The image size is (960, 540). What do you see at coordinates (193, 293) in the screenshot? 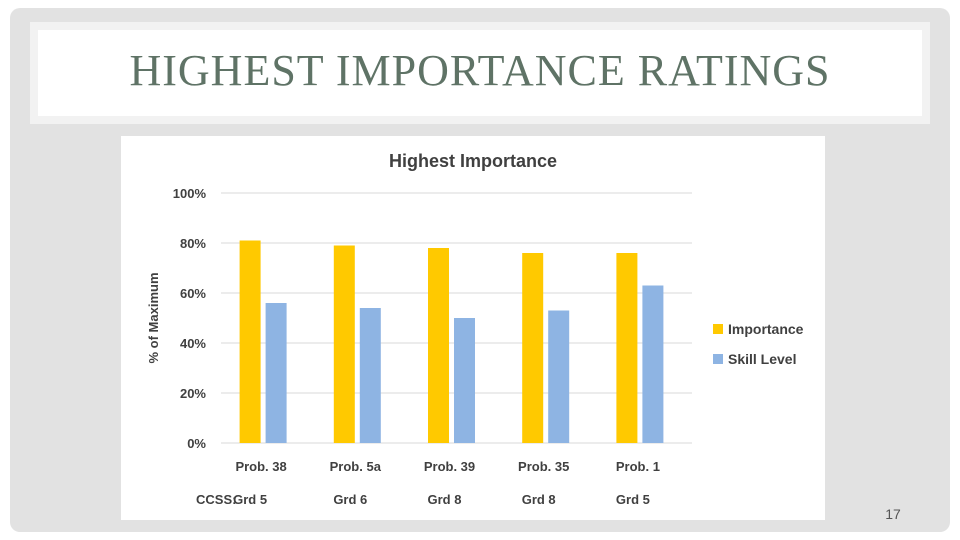
I see `y-tick-label: 60%` at bounding box center [193, 293].